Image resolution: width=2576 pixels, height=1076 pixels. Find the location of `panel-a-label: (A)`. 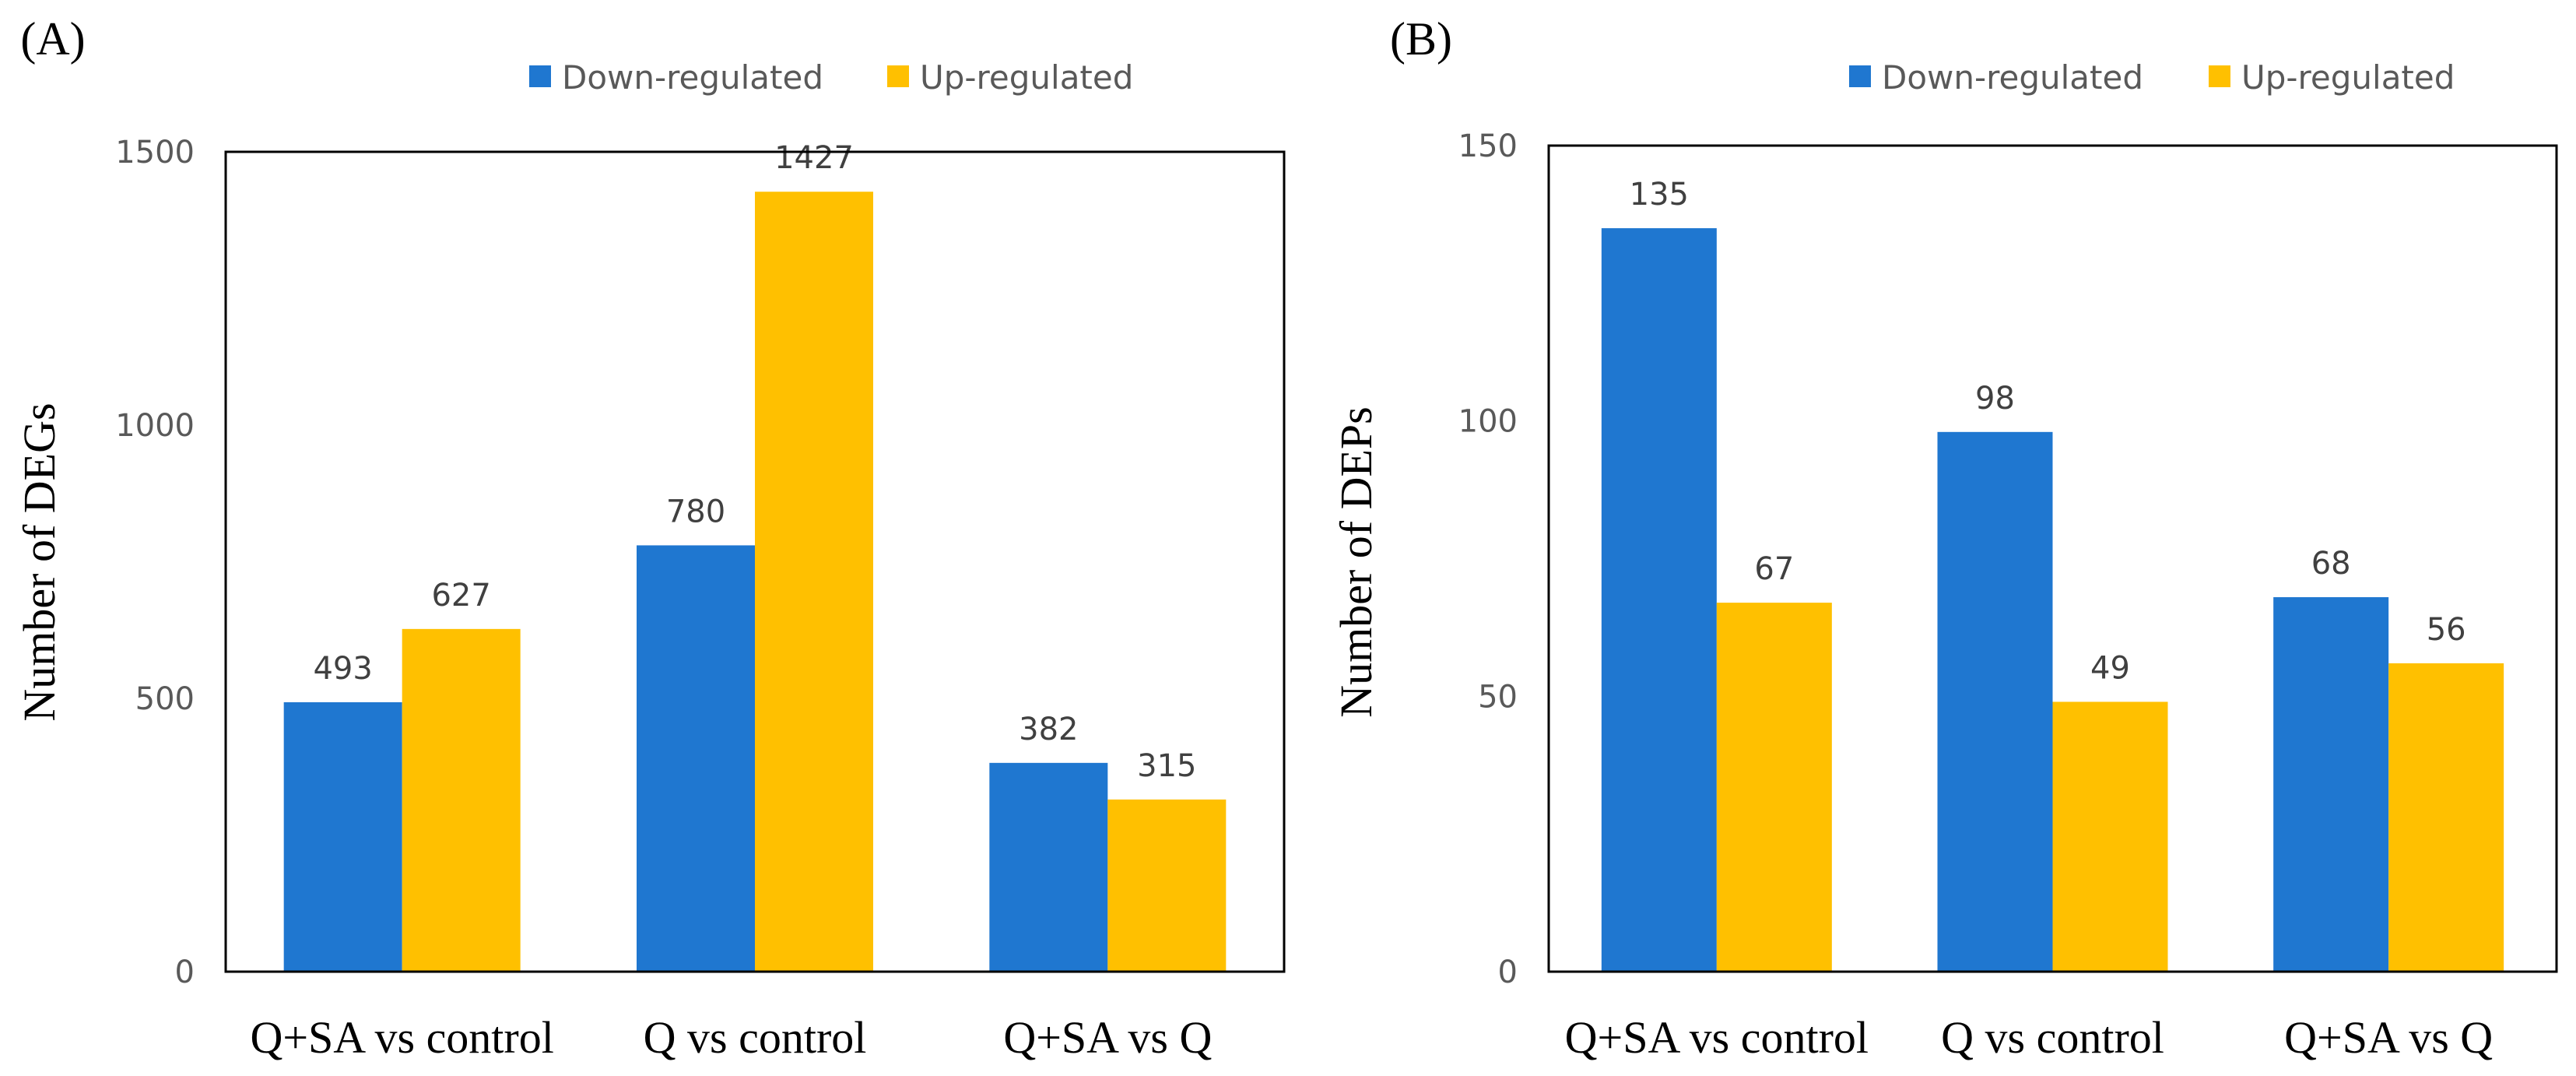

panel-a-label: (A) is located at coordinates (52, 39).